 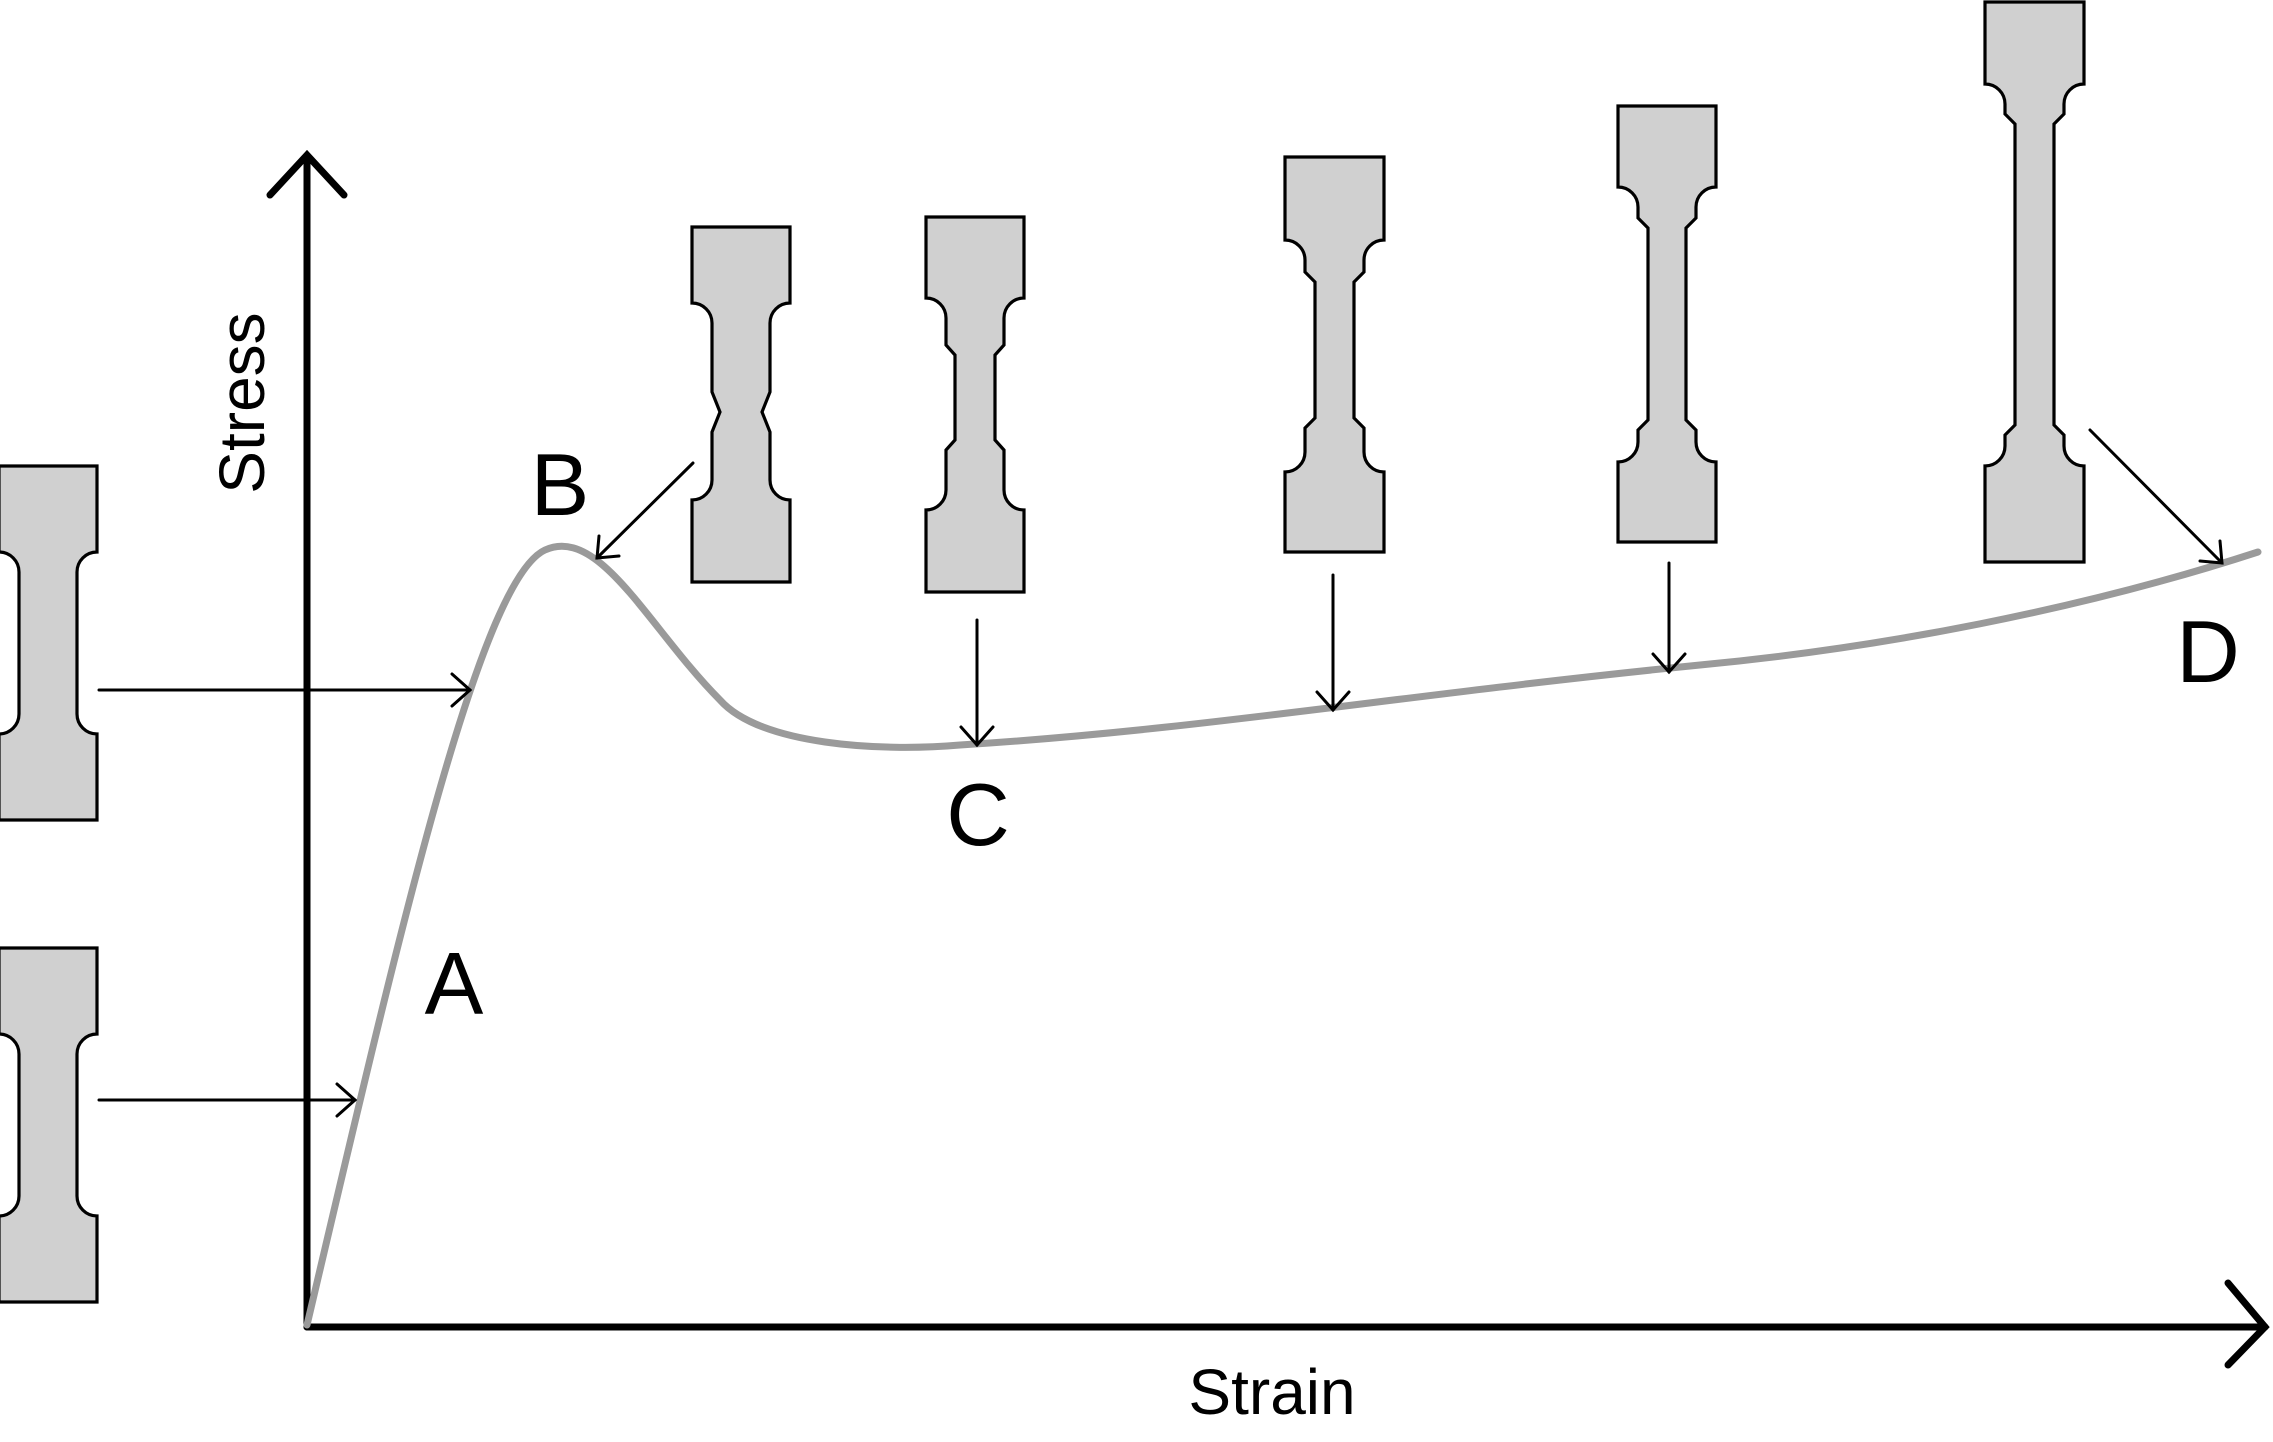 I want to click on point-a-label: A, so click(x=454, y=983).